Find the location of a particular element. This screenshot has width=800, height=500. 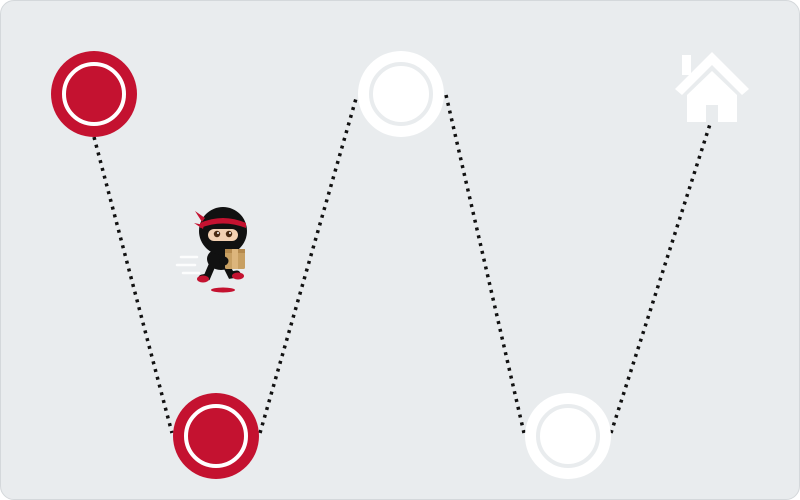

step-1-ring is located at coordinates (94, 94).